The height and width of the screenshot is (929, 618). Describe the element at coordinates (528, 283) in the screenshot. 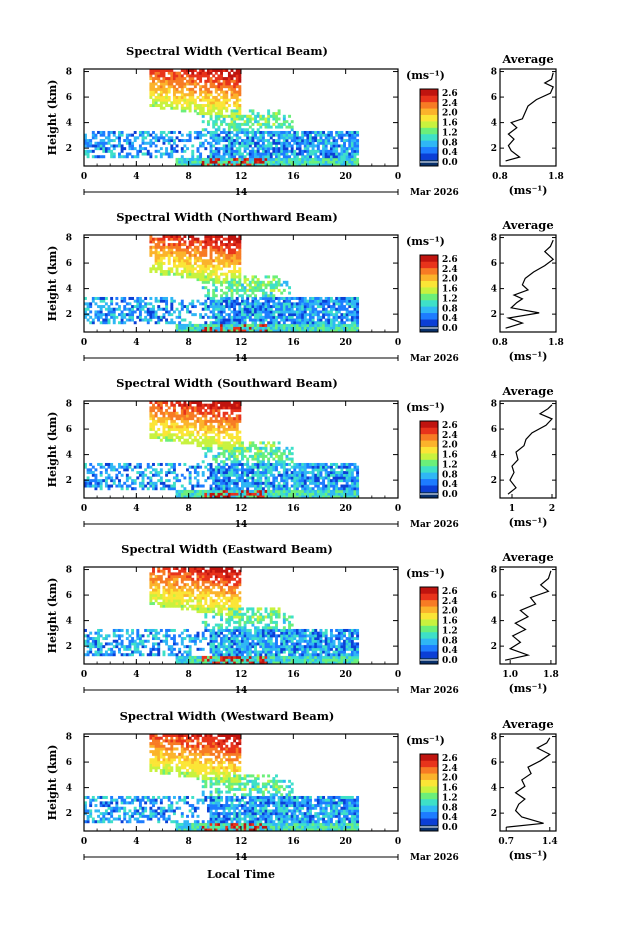

I see `average-frame` at that location.